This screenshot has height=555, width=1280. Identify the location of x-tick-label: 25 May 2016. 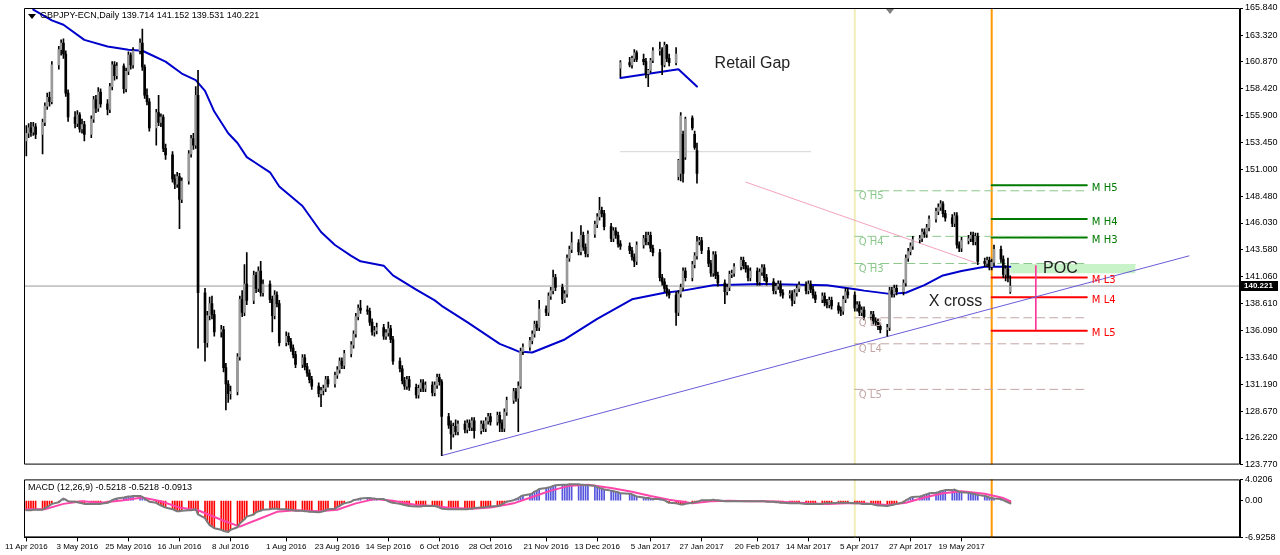
(129, 547).